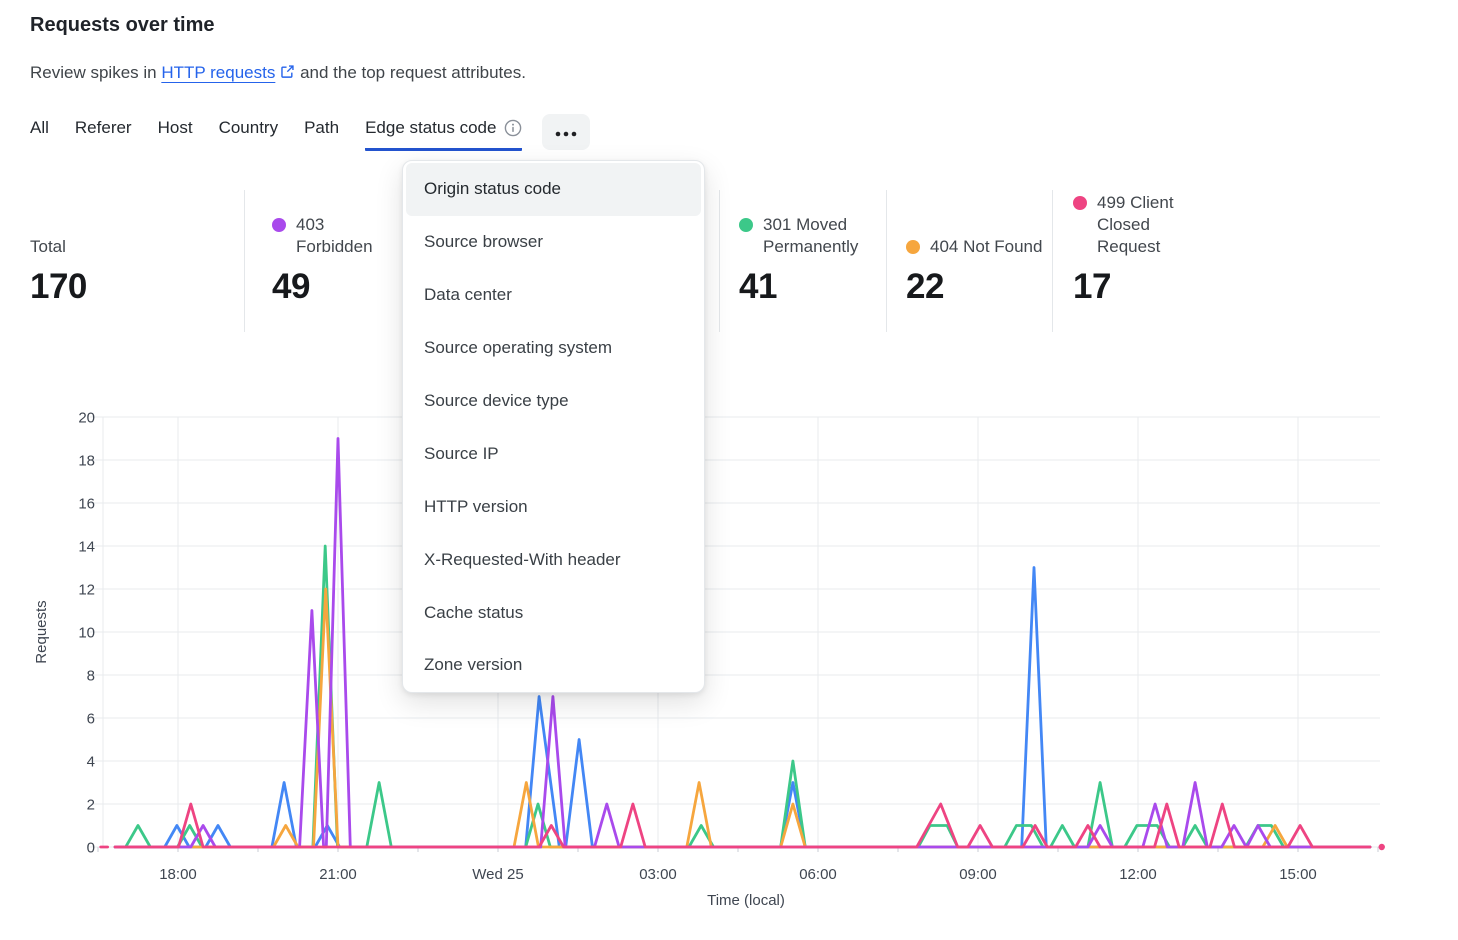  I want to click on menu-item-origin-status-code: Origin status code, so click(553, 189).